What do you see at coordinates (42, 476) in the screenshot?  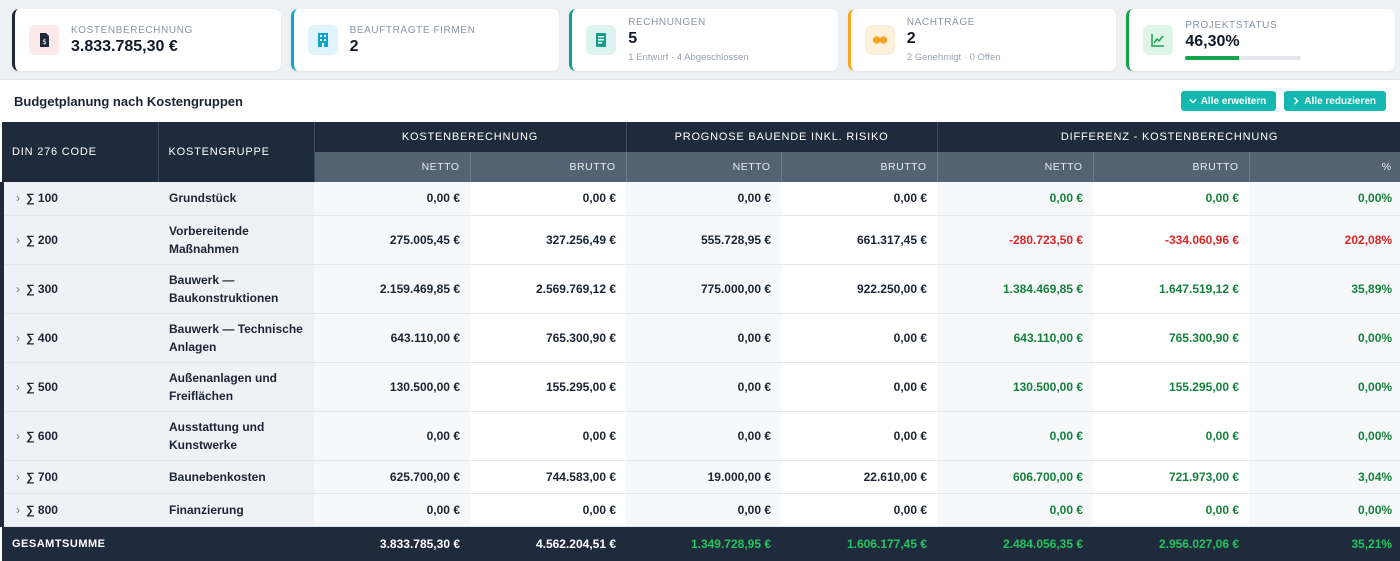 I see `cost-code: ∑ 700` at bounding box center [42, 476].